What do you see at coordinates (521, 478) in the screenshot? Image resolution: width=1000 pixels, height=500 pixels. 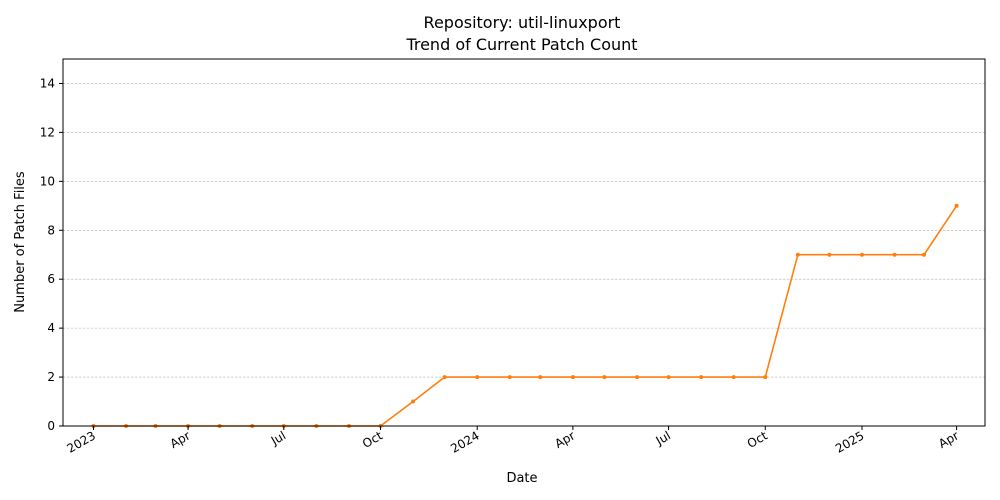 I see `x-axis-label: Date` at bounding box center [521, 478].